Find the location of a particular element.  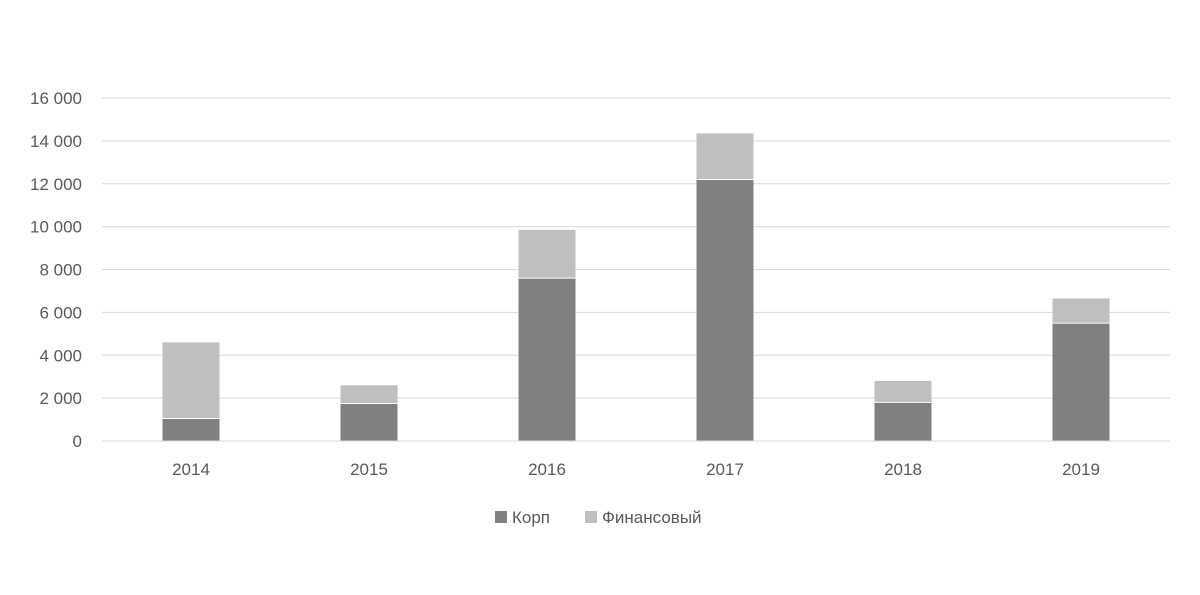

x-tick-label: 2018 is located at coordinates (903, 469).